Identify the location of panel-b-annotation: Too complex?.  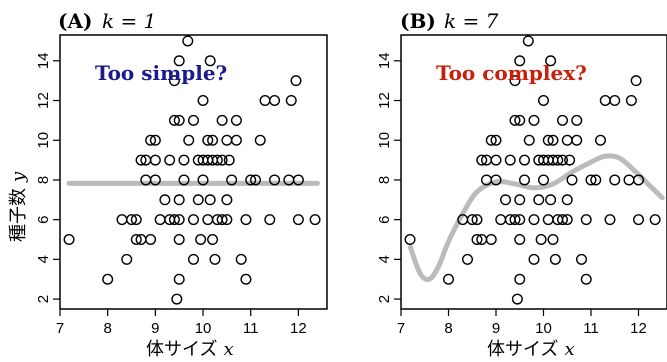
(511, 73).